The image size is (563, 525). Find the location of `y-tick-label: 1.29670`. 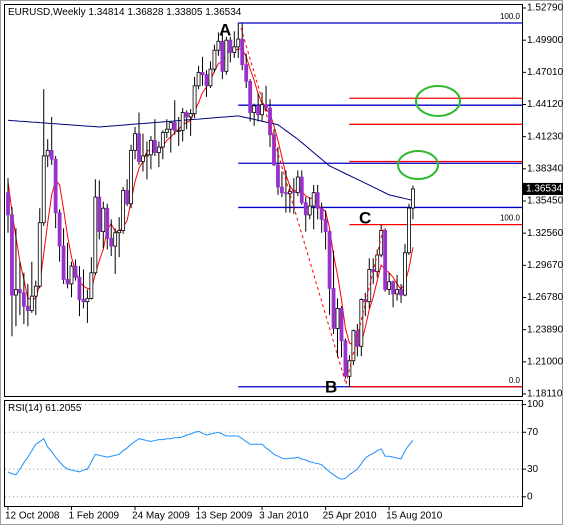

y-tick-label: 1.29670 is located at coordinates (545, 265).